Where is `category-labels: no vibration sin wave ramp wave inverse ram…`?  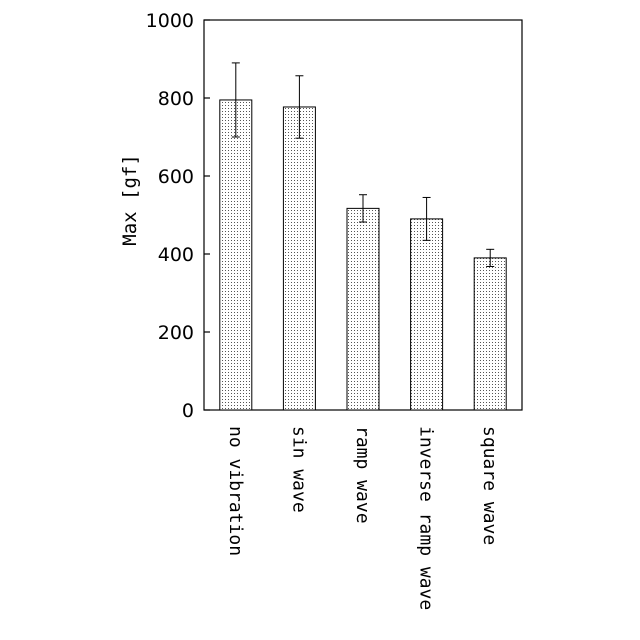
category-labels: no vibration sin wave ramp wave inverse ram… is located at coordinates (362, 518).